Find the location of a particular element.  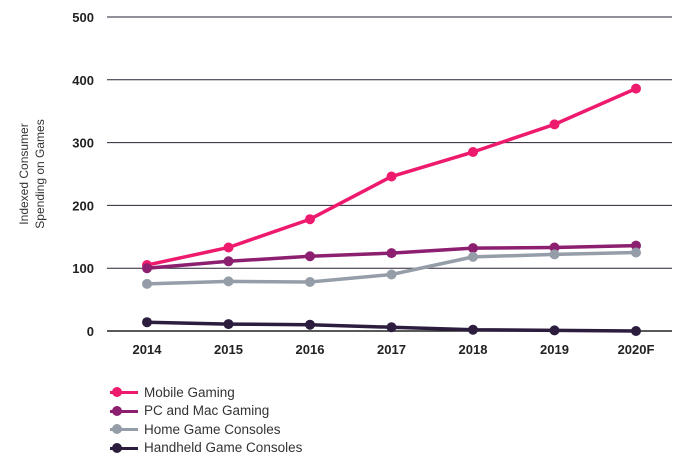

y-tick-label: 200 is located at coordinates (83, 205).